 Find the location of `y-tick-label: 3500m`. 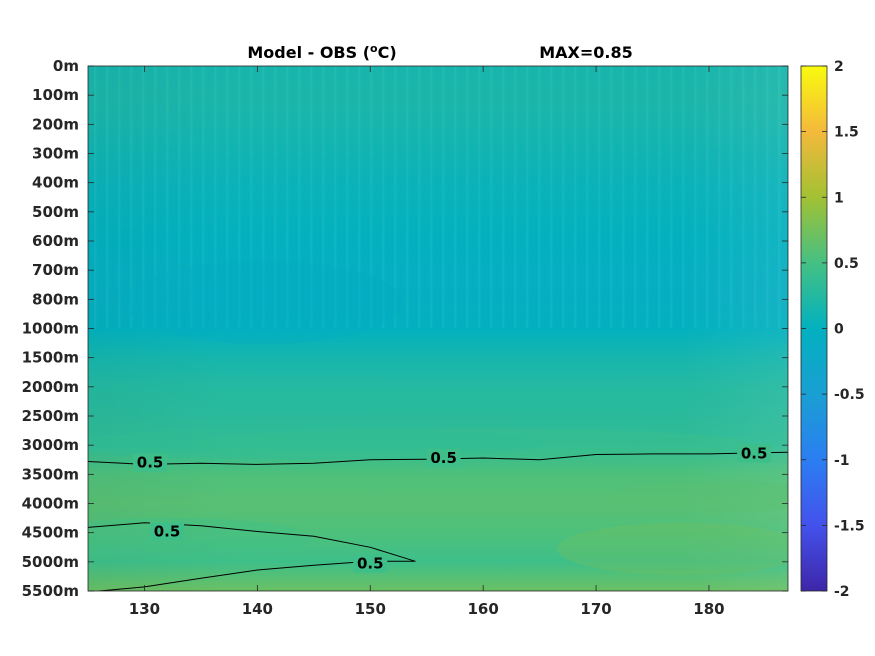

y-tick-label: 3500m is located at coordinates (50, 474).